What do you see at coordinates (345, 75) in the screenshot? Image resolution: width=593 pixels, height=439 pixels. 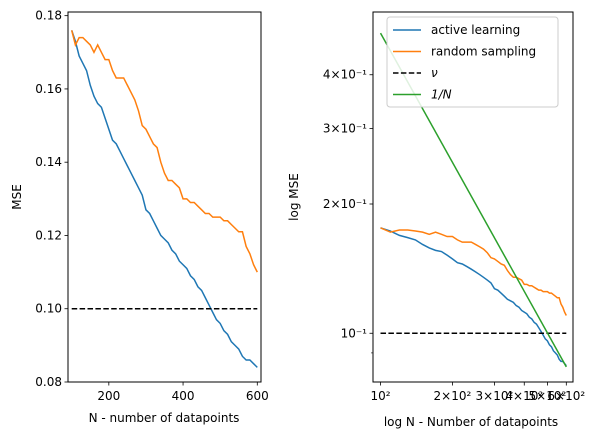 I see `right-y-tick-label: 4×10⁻¹` at bounding box center [345, 75].